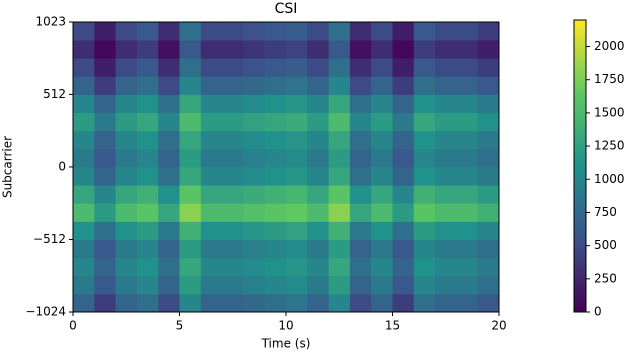  I want to click on colorbar-tick-label: 500, so click(605, 245).